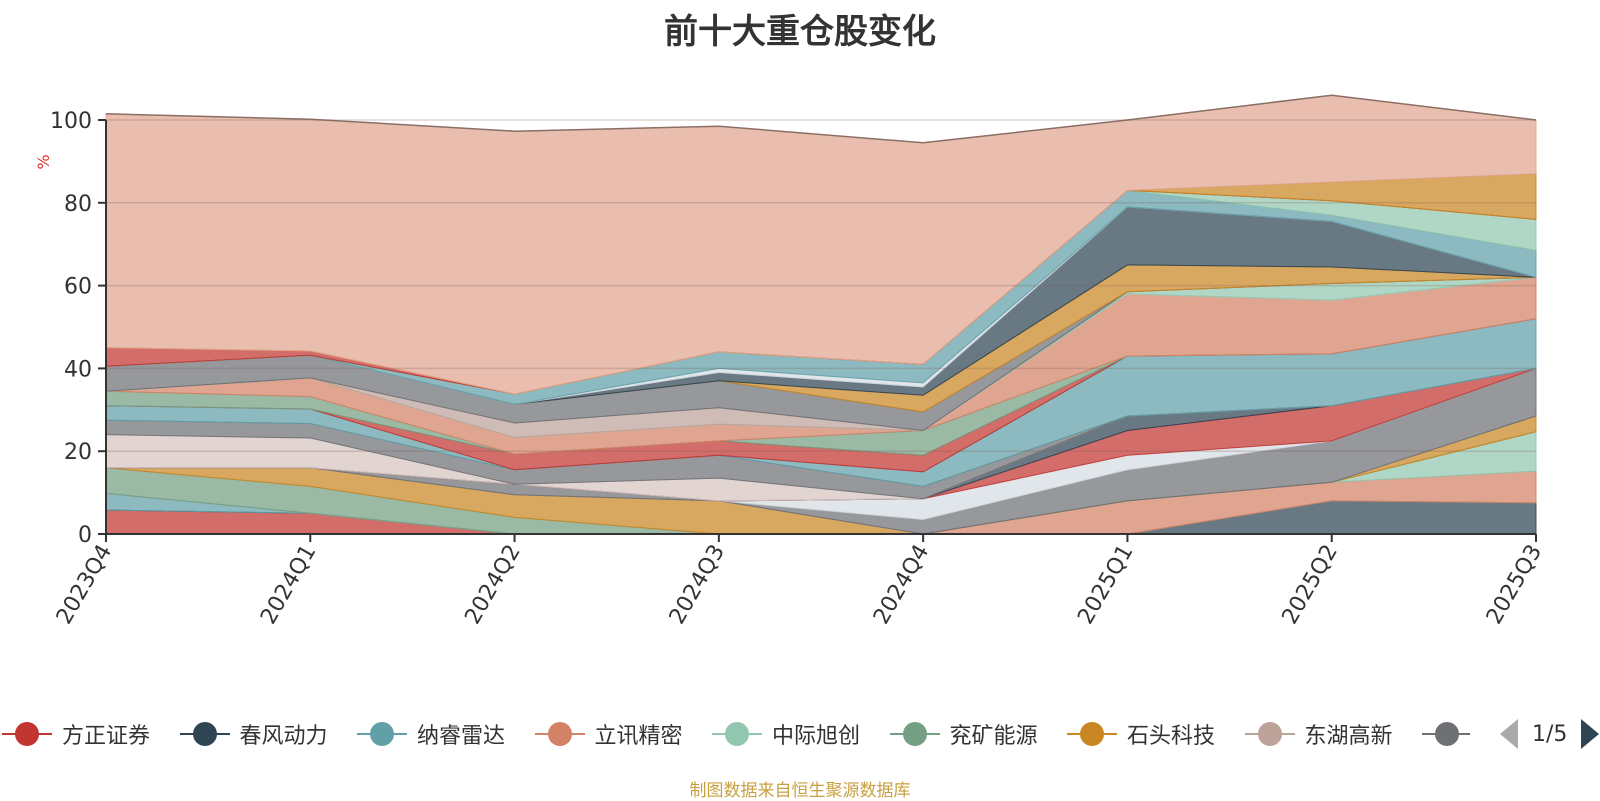 The width and height of the screenshot is (1600, 801). What do you see at coordinates (43, 161) in the screenshot?
I see `y-axis-unit: %` at bounding box center [43, 161].